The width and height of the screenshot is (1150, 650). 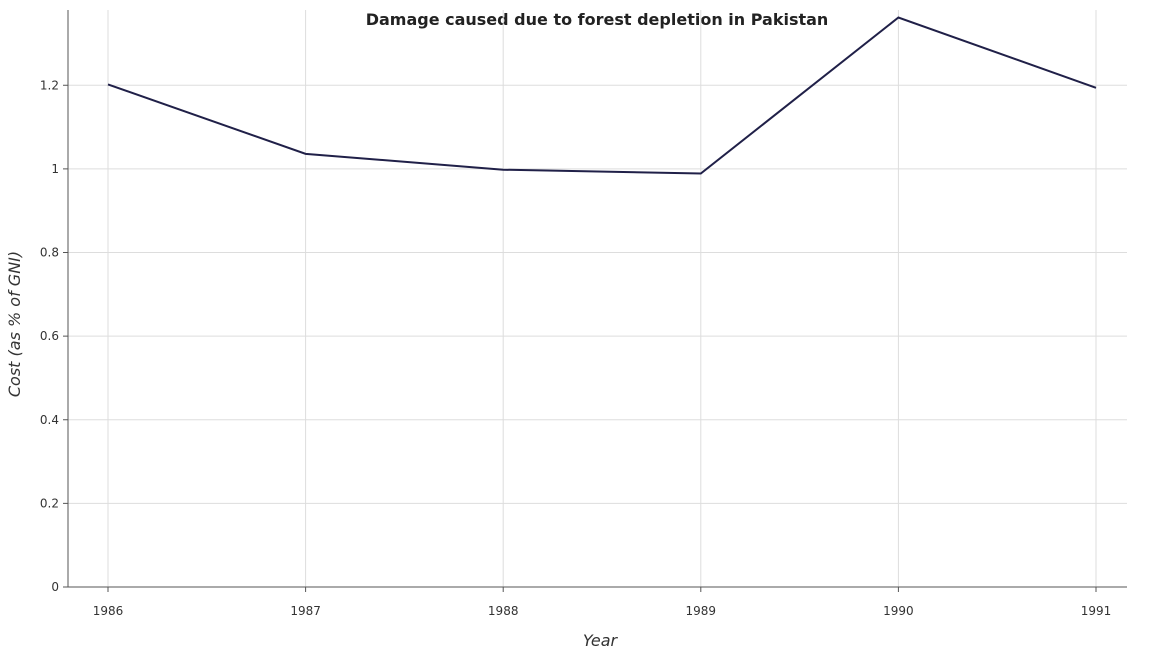 I want to click on y-tick-label: 0.6, so click(x=49, y=336).